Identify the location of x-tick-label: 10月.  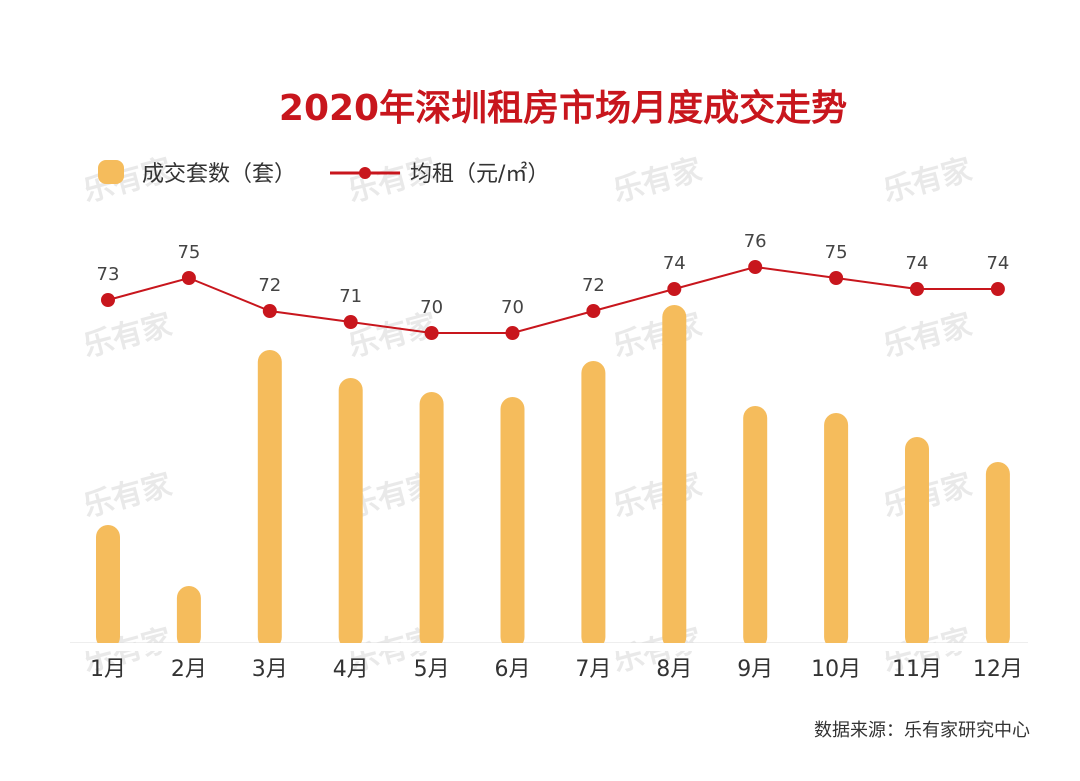
(836, 669).